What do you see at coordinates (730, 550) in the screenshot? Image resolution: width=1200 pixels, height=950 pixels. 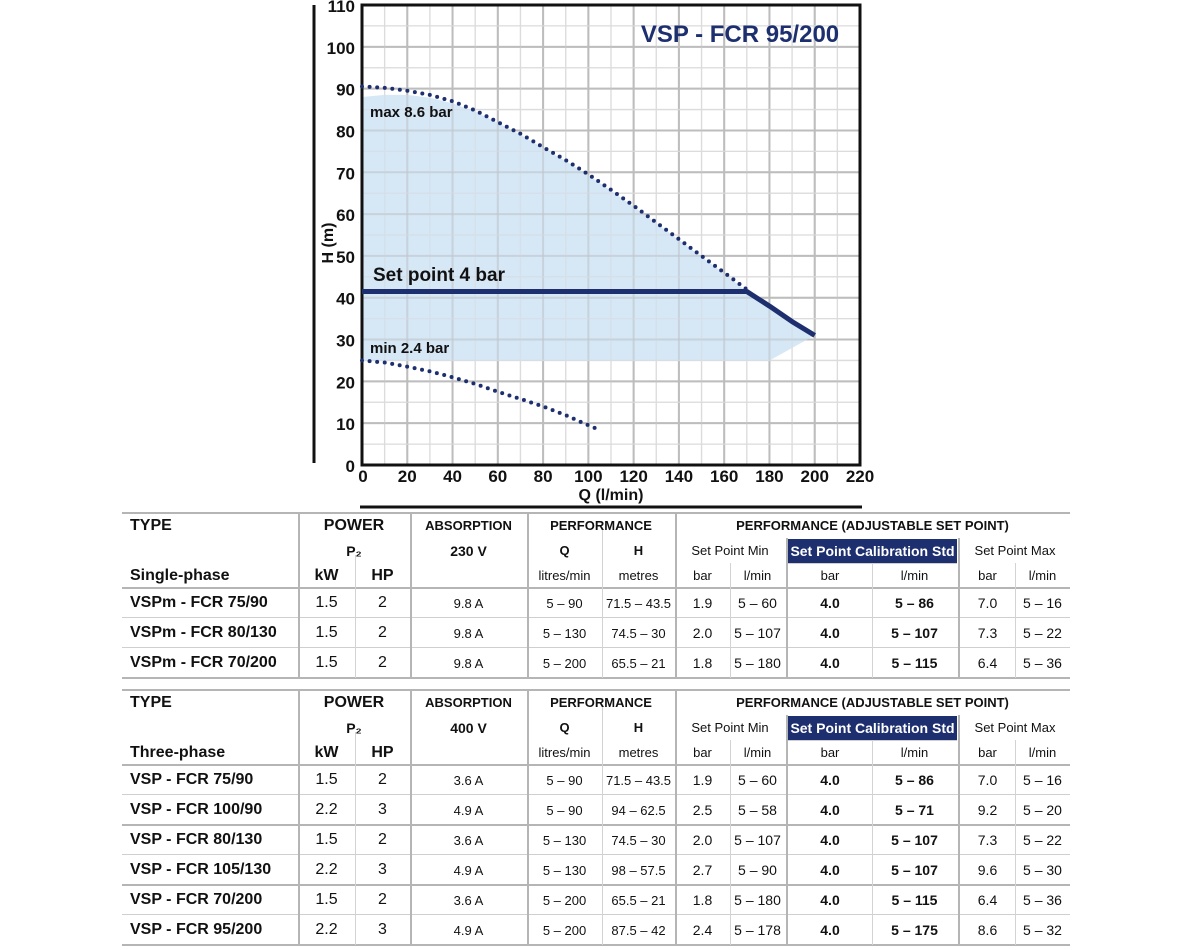 I see `set-point-min-header: Set Point Min` at bounding box center [730, 550].